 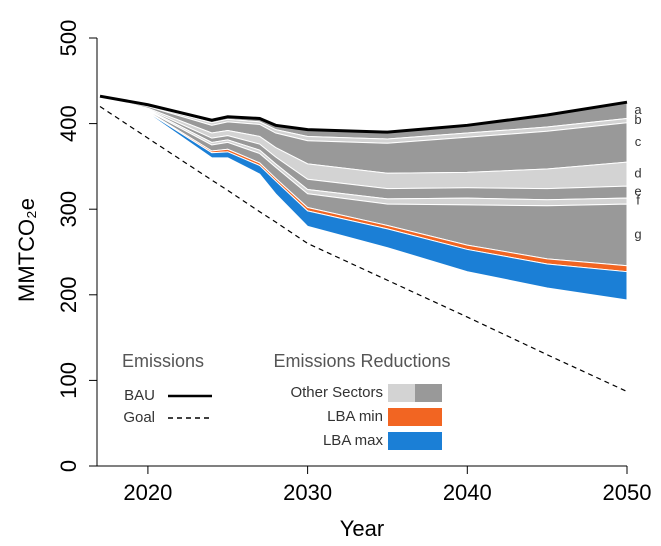 What do you see at coordinates (637, 119) in the screenshot?
I see `band-label: b` at bounding box center [637, 119].